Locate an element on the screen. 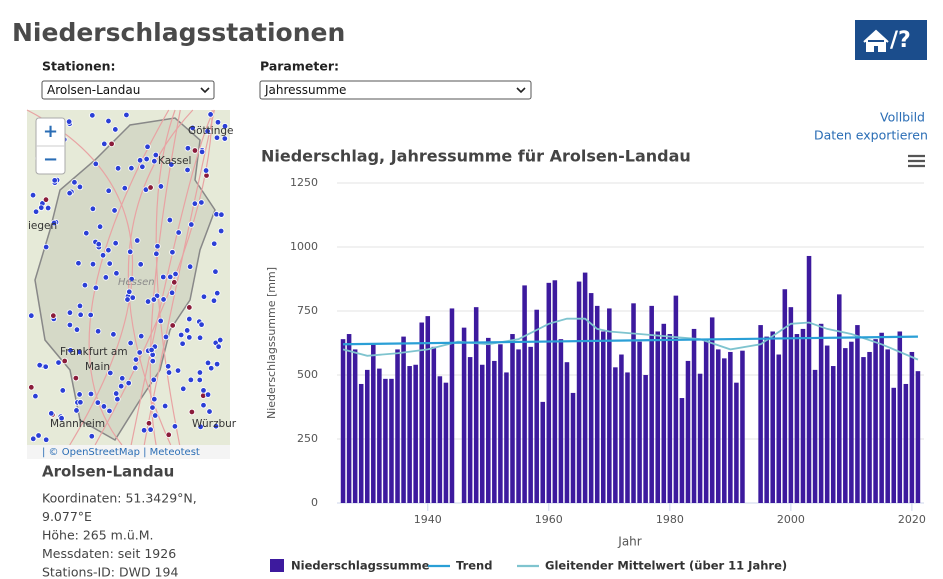  link-export: Daten exportieren is located at coordinates (871, 135).